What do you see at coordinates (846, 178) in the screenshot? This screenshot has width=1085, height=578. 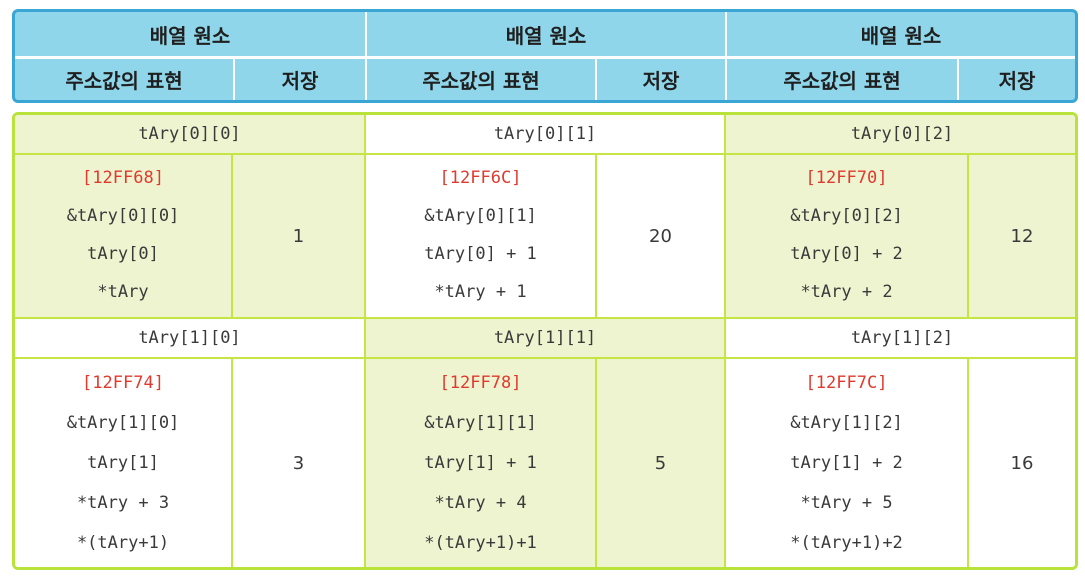 I see `memory-address: [12FF70]` at bounding box center [846, 178].